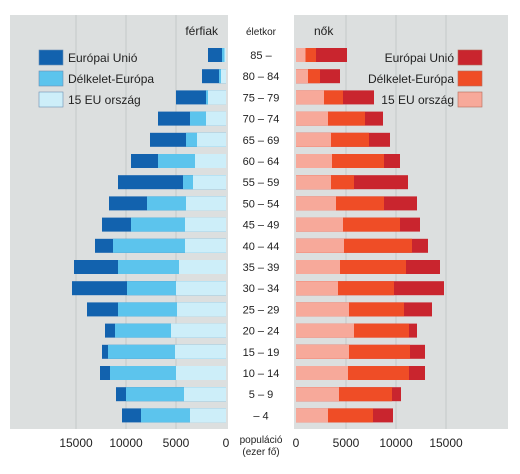 The image size is (520, 474). Describe the element at coordinates (446, 443) in the screenshot. I see `tick-label-female: 15000` at that location.